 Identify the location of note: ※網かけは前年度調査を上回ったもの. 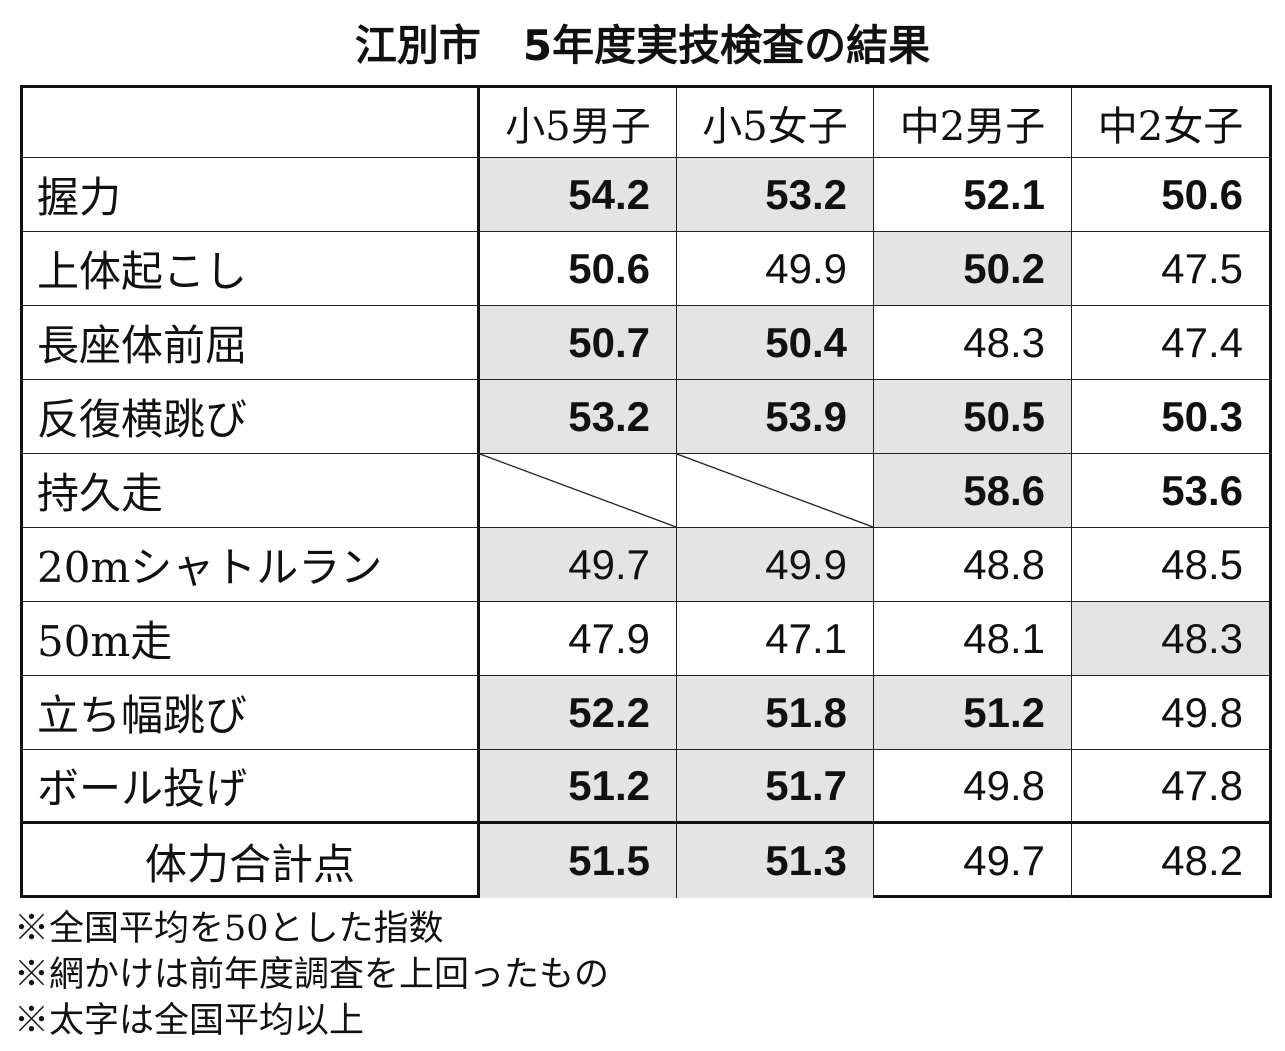
(312, 975).